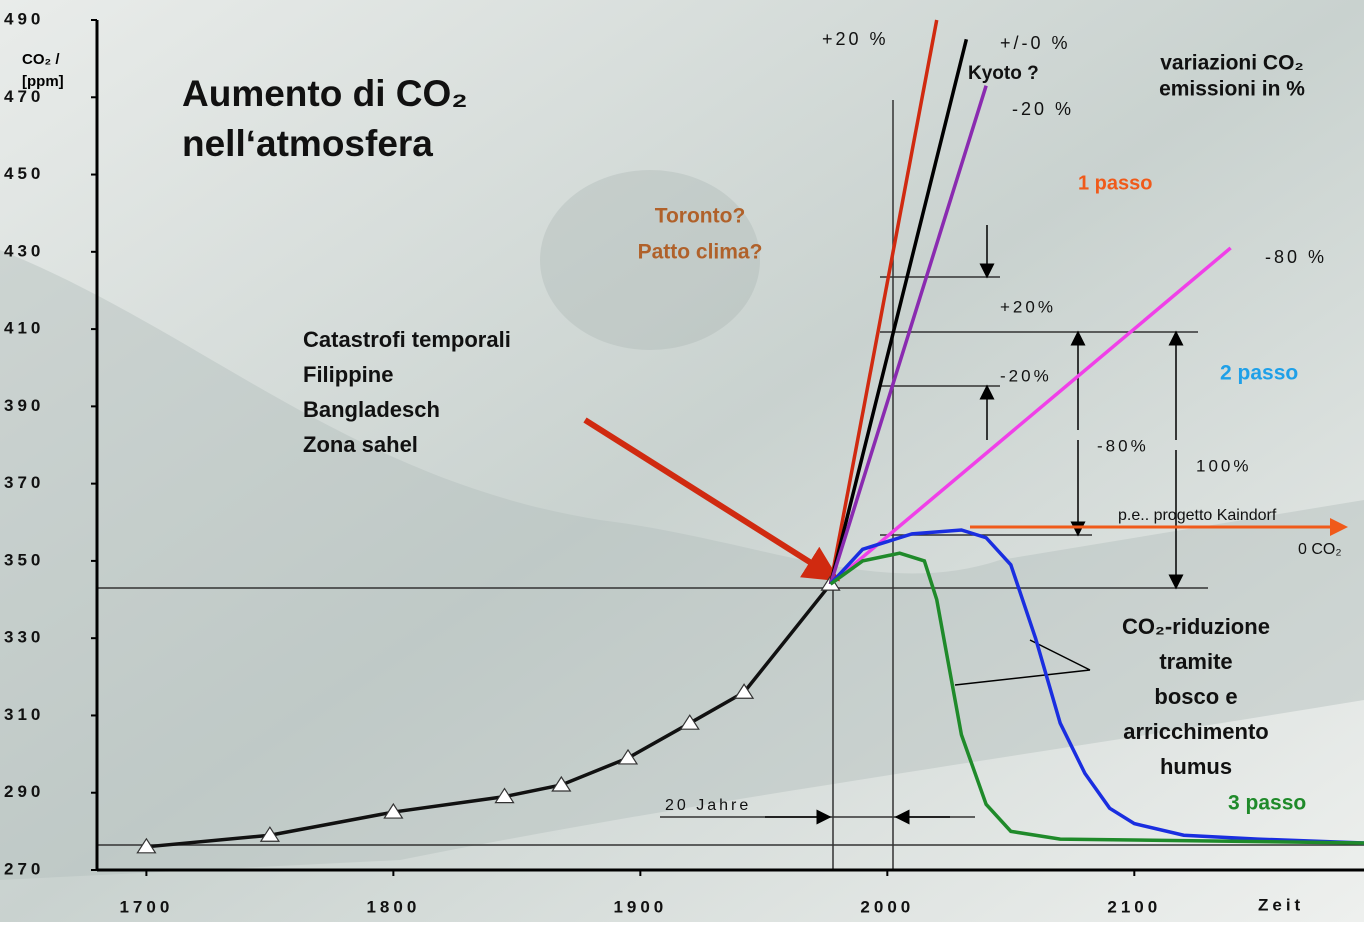 The image size is (1364, 927). What do you see at coordinates (640, 906) in the screenshot?
I see `x-tick-label: 1900` at bounding box center [640, 906].